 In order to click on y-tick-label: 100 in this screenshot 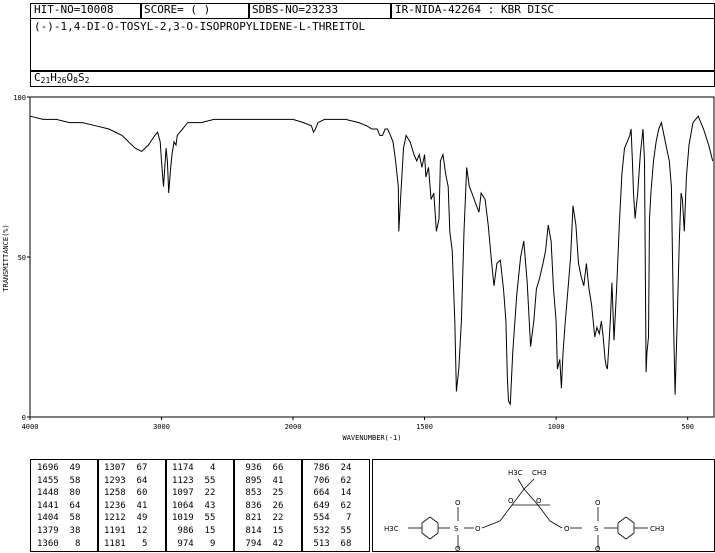, I will do `click(19, 98)`.